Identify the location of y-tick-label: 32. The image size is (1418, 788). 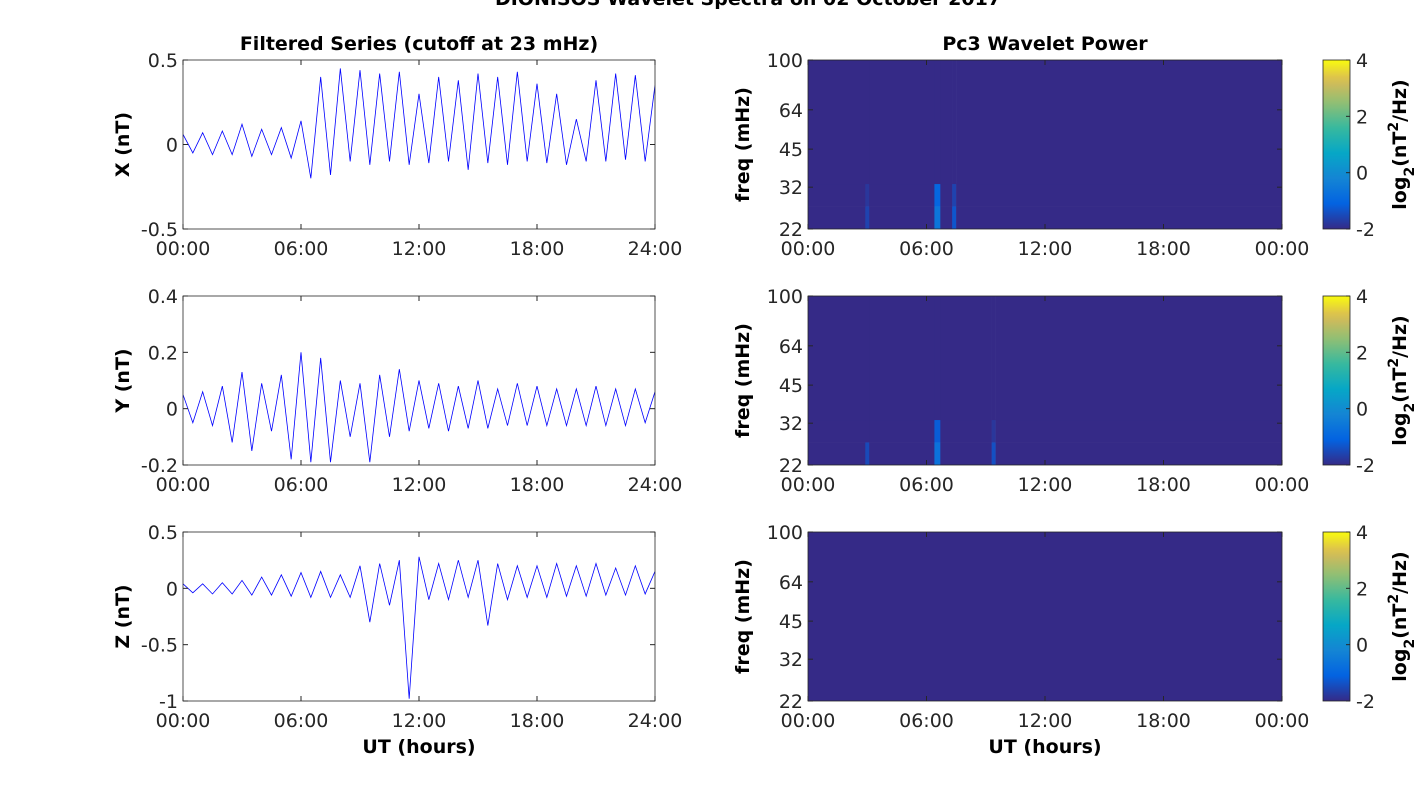
(791, 424).